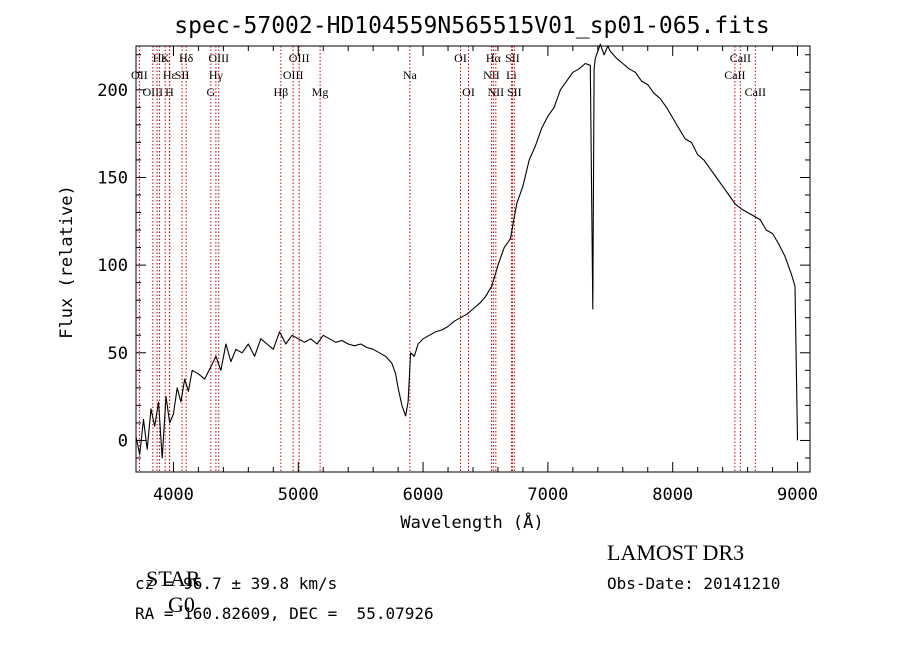  I want to click on marker-label-7: SII, so click(182, 75).